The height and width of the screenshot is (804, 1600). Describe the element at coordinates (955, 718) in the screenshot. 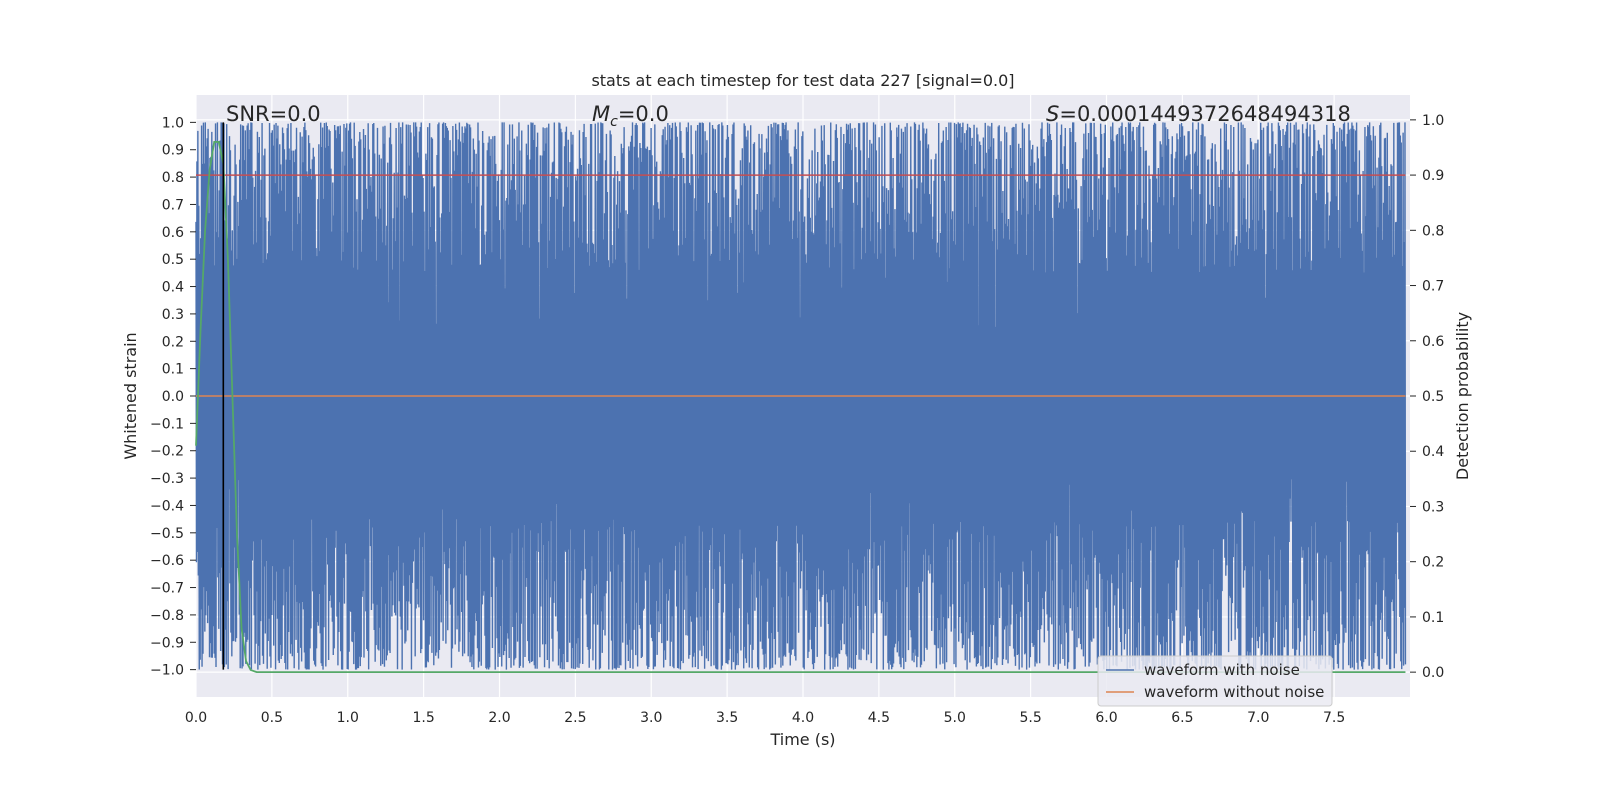

I see `x-tick-label: 5.0` at that location.